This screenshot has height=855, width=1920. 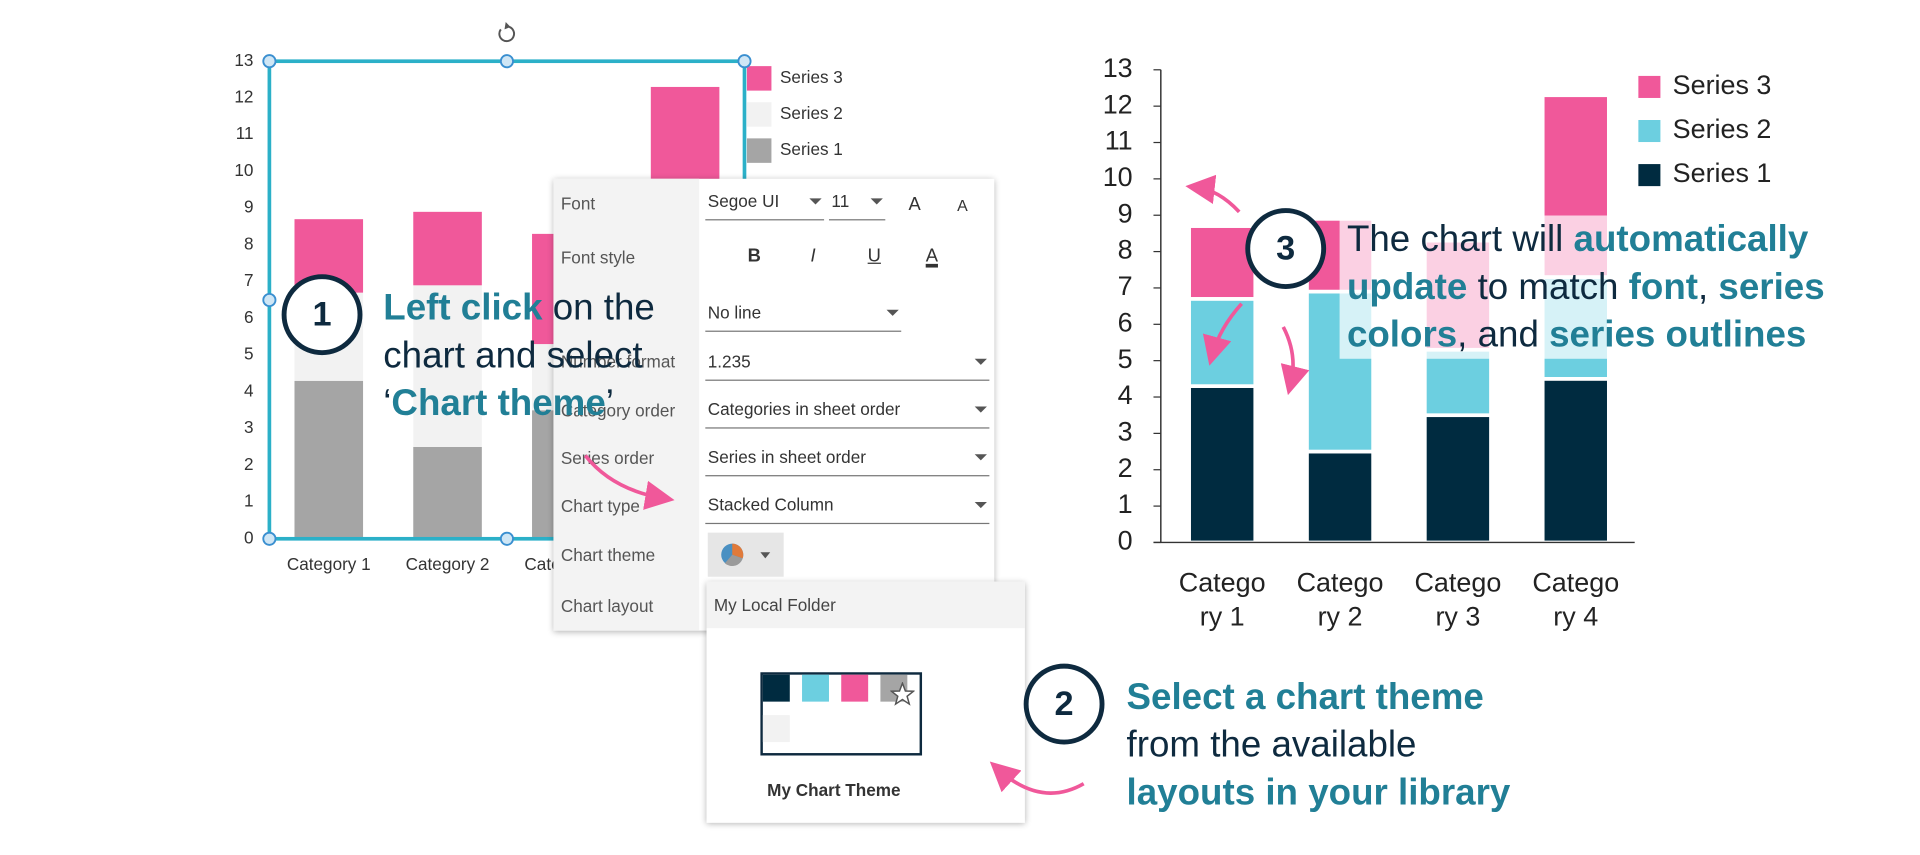 What do you see at coordinates (834, 790) in the screenshot?
I see `theme-name: My Chart Theme` at bounding box center [834, 790].